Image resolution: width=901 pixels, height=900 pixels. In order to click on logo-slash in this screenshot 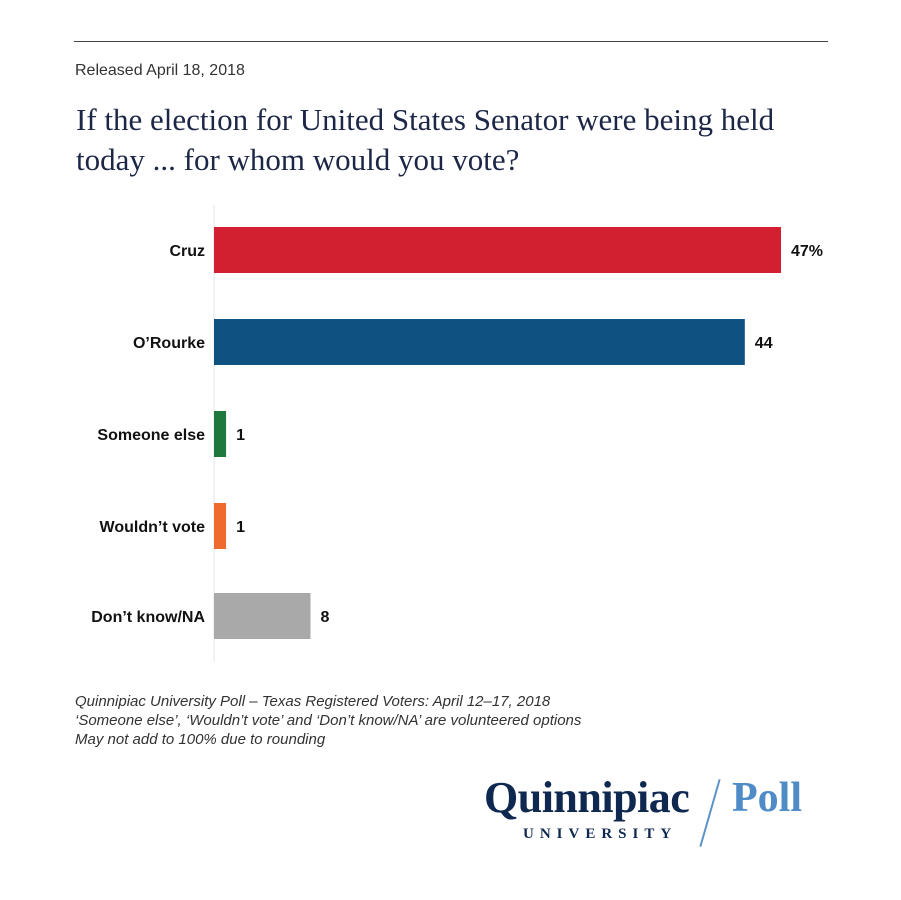, I will do `click(710, 813)`.